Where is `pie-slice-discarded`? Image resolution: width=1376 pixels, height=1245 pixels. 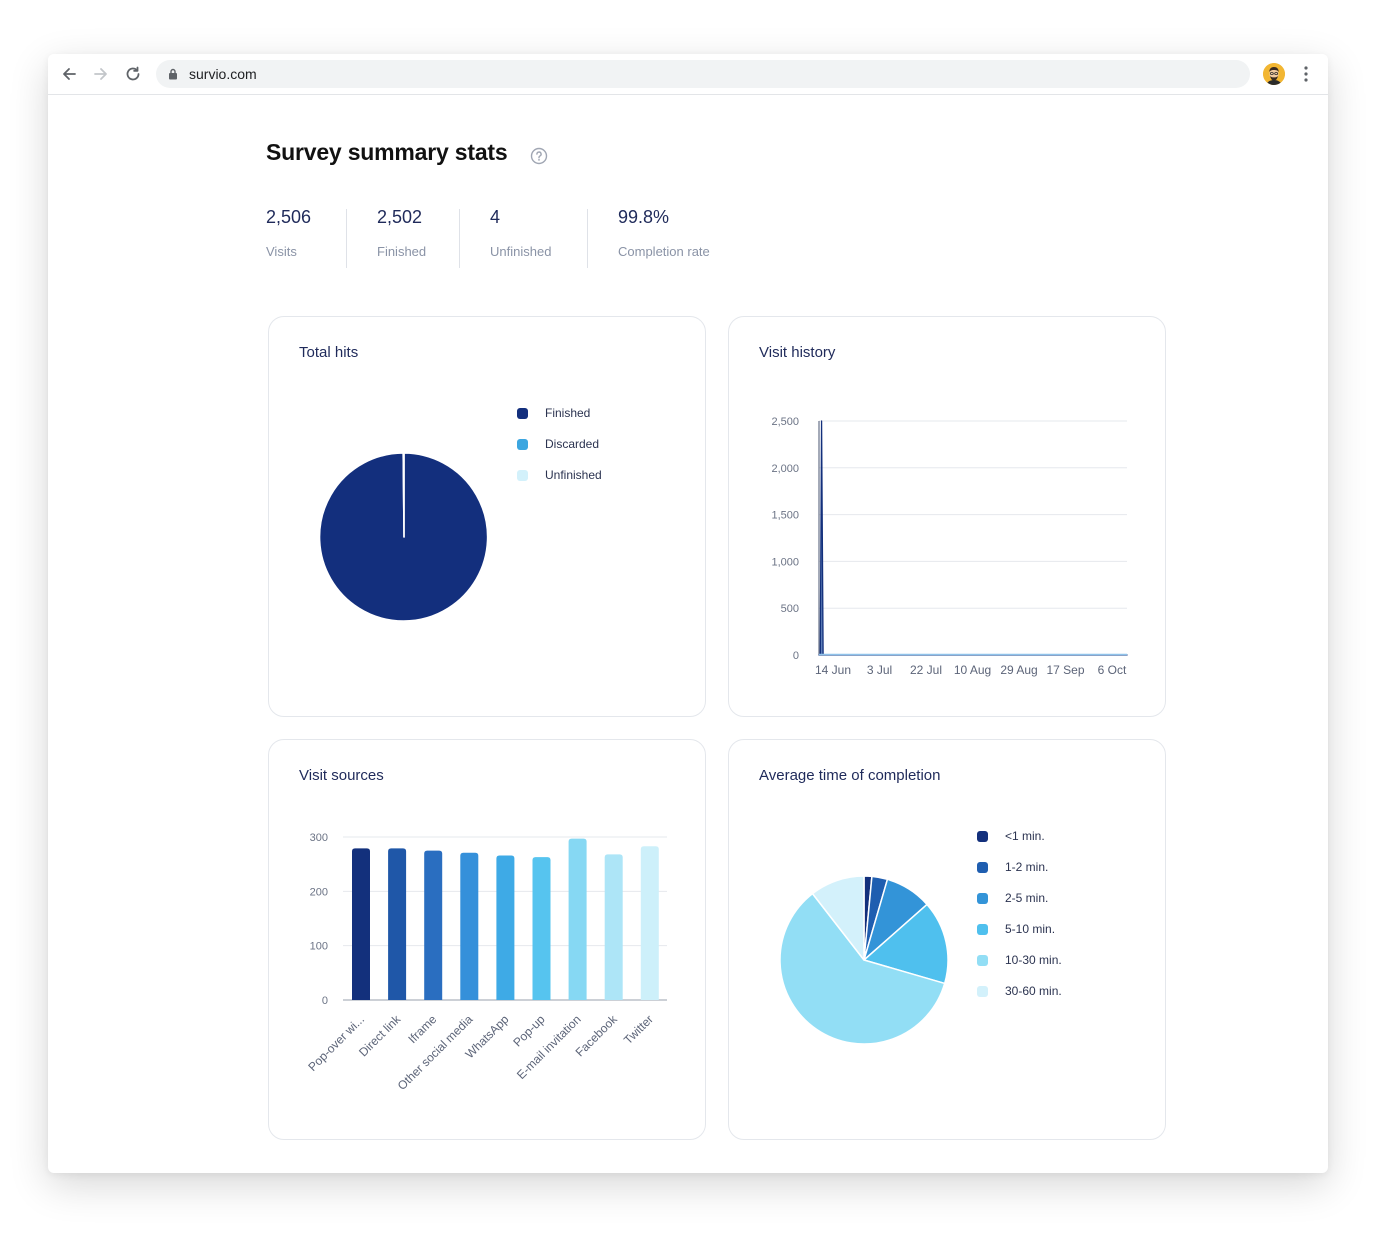
pie-slice-discarded is located at coordinates (403, 495).